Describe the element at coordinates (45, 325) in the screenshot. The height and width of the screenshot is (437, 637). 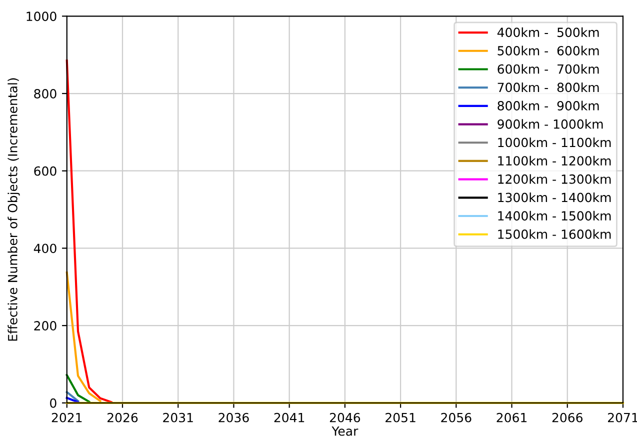
I see `y-tick-label: 200` at that location.